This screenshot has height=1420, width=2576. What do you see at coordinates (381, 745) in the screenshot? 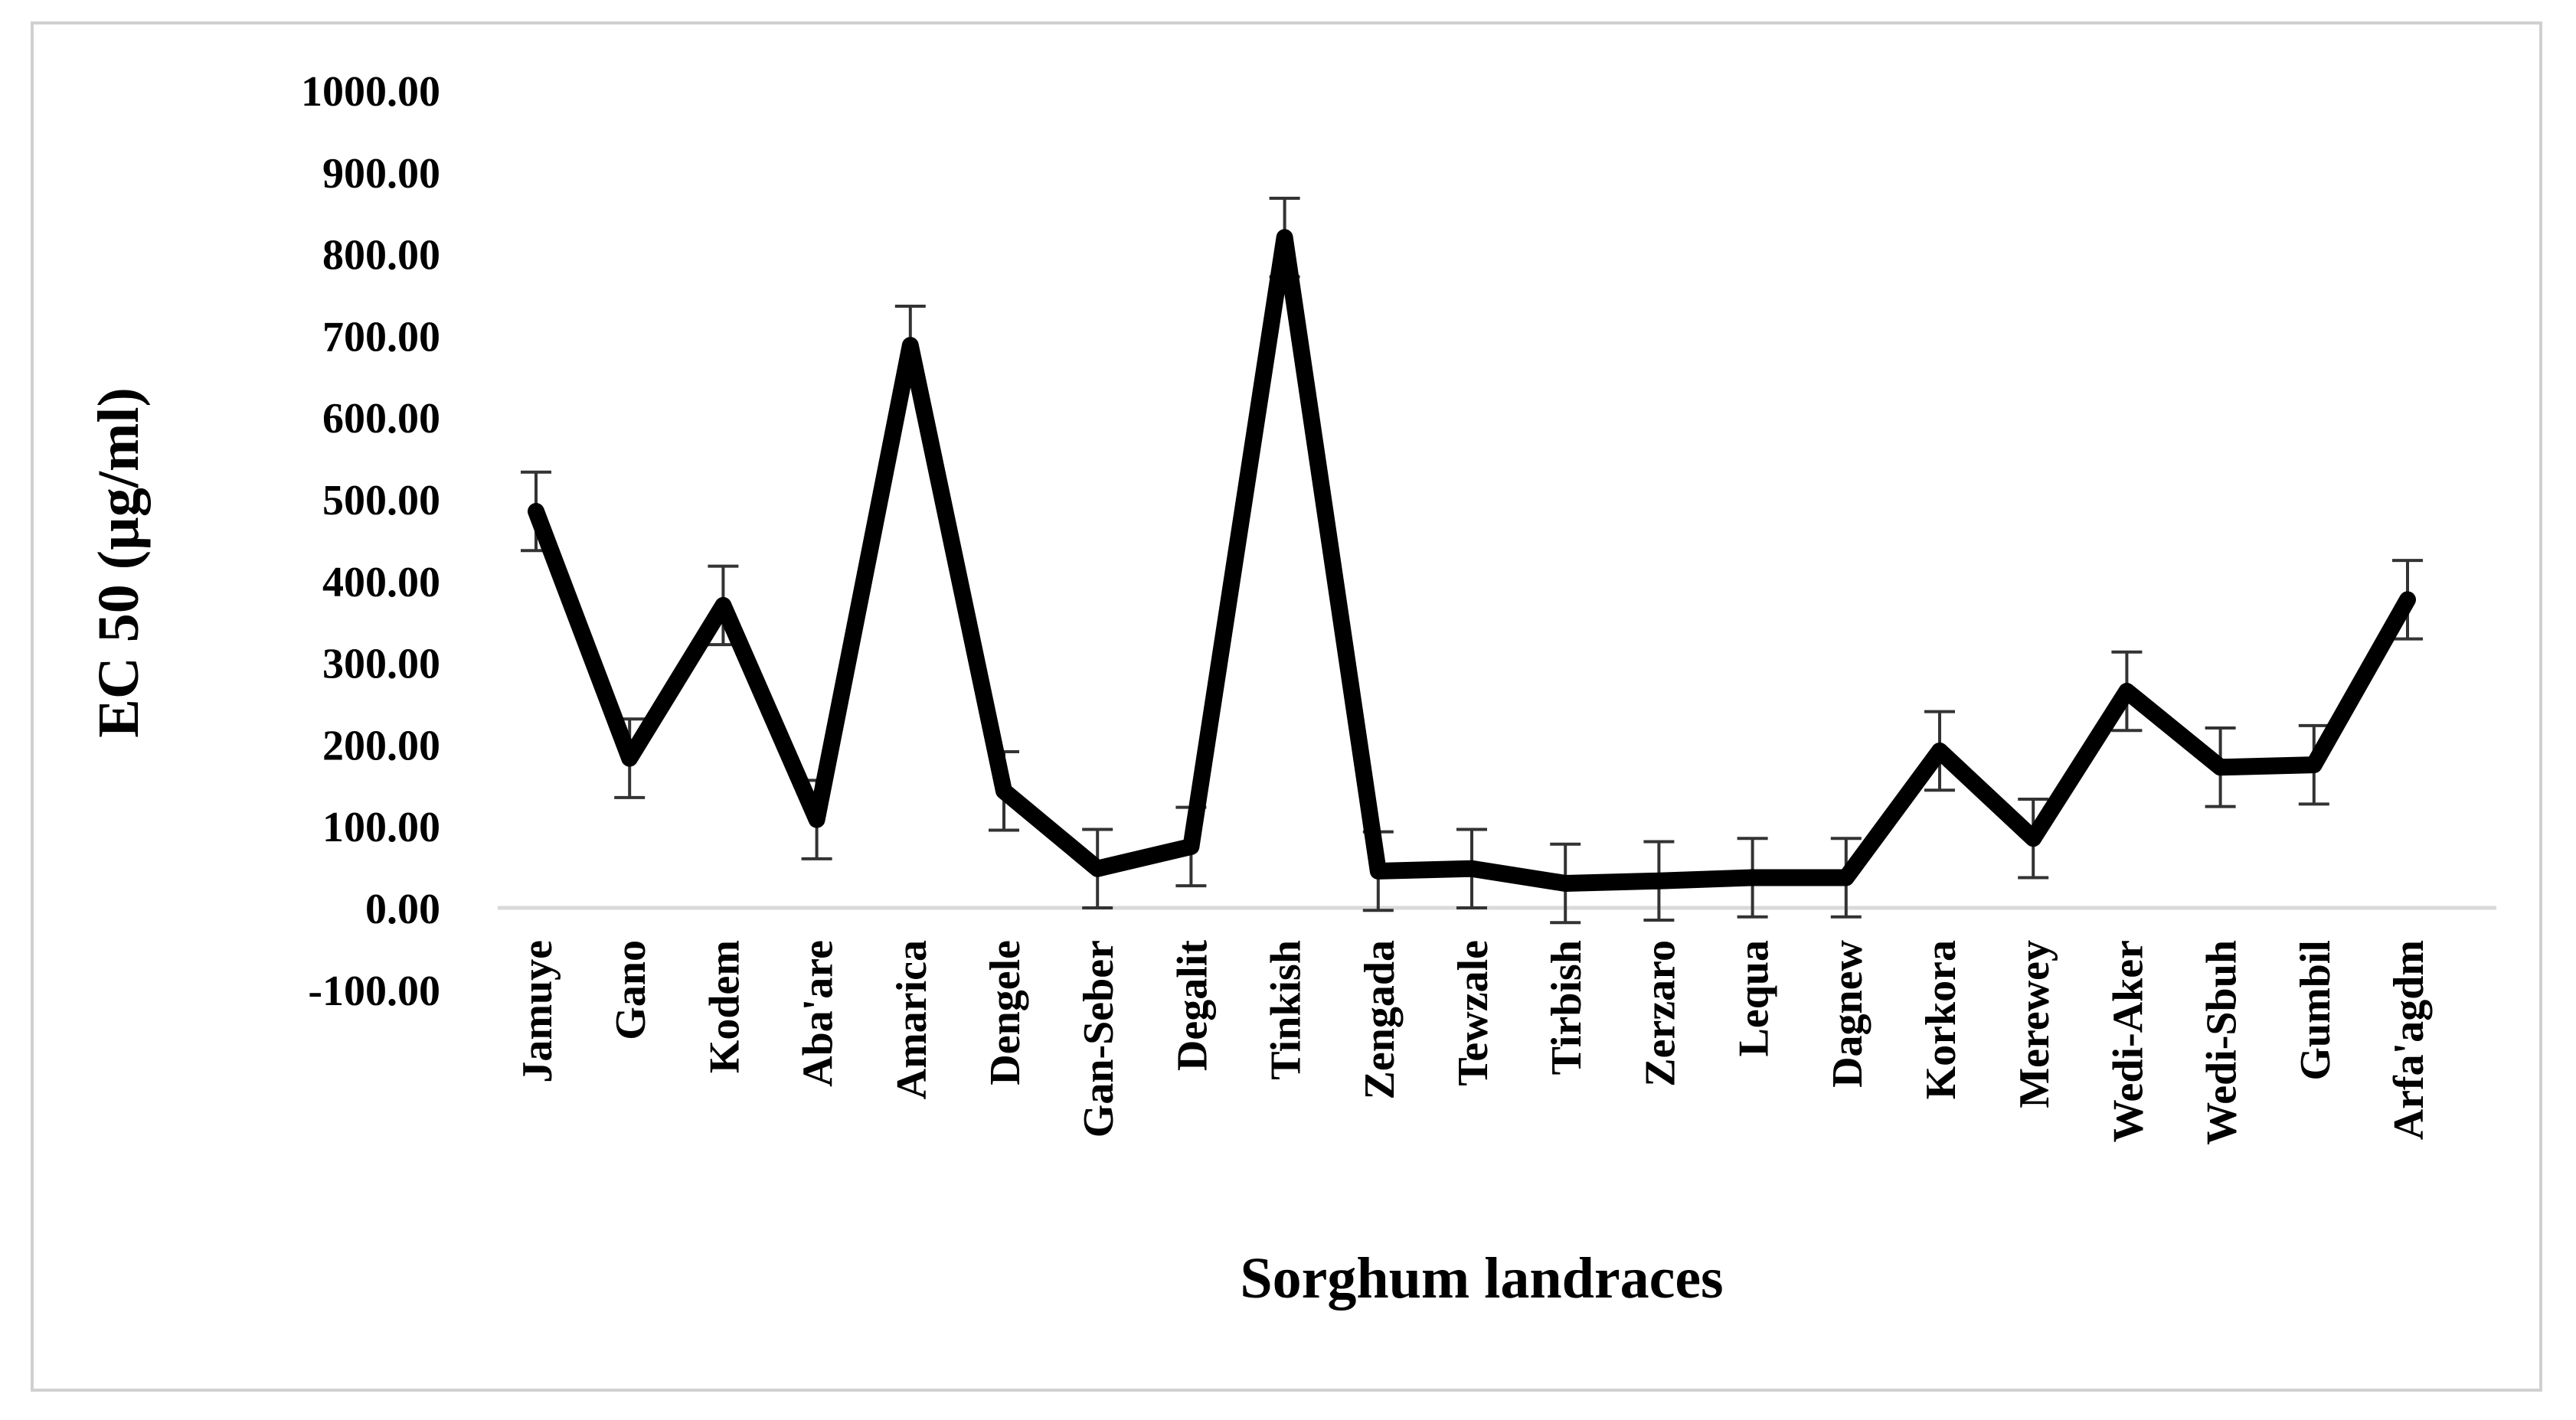
I see `y-tick-label: 200.00` at bounding box center [381, 745].